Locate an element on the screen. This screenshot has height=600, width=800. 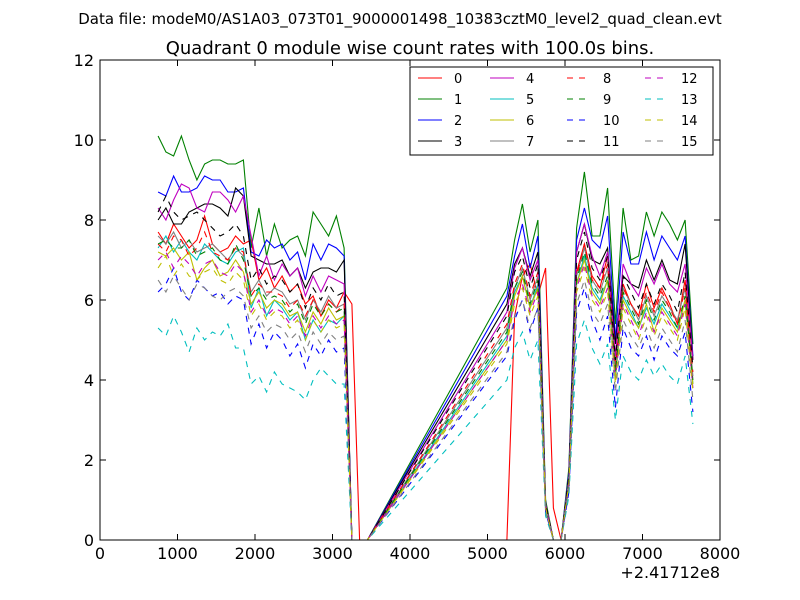
x-tick-label: 2000 is located at coordinates (255, 553).